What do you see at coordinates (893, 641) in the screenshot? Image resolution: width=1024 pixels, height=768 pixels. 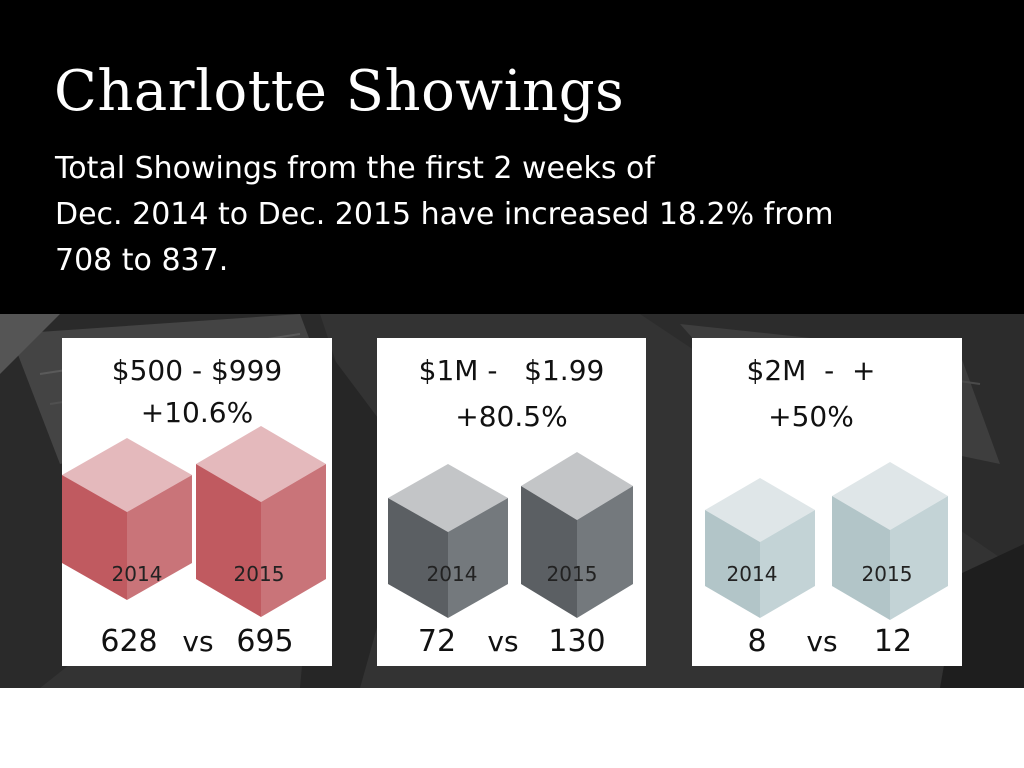 I see `value-2015: 12` at bounding box center [893, 641].